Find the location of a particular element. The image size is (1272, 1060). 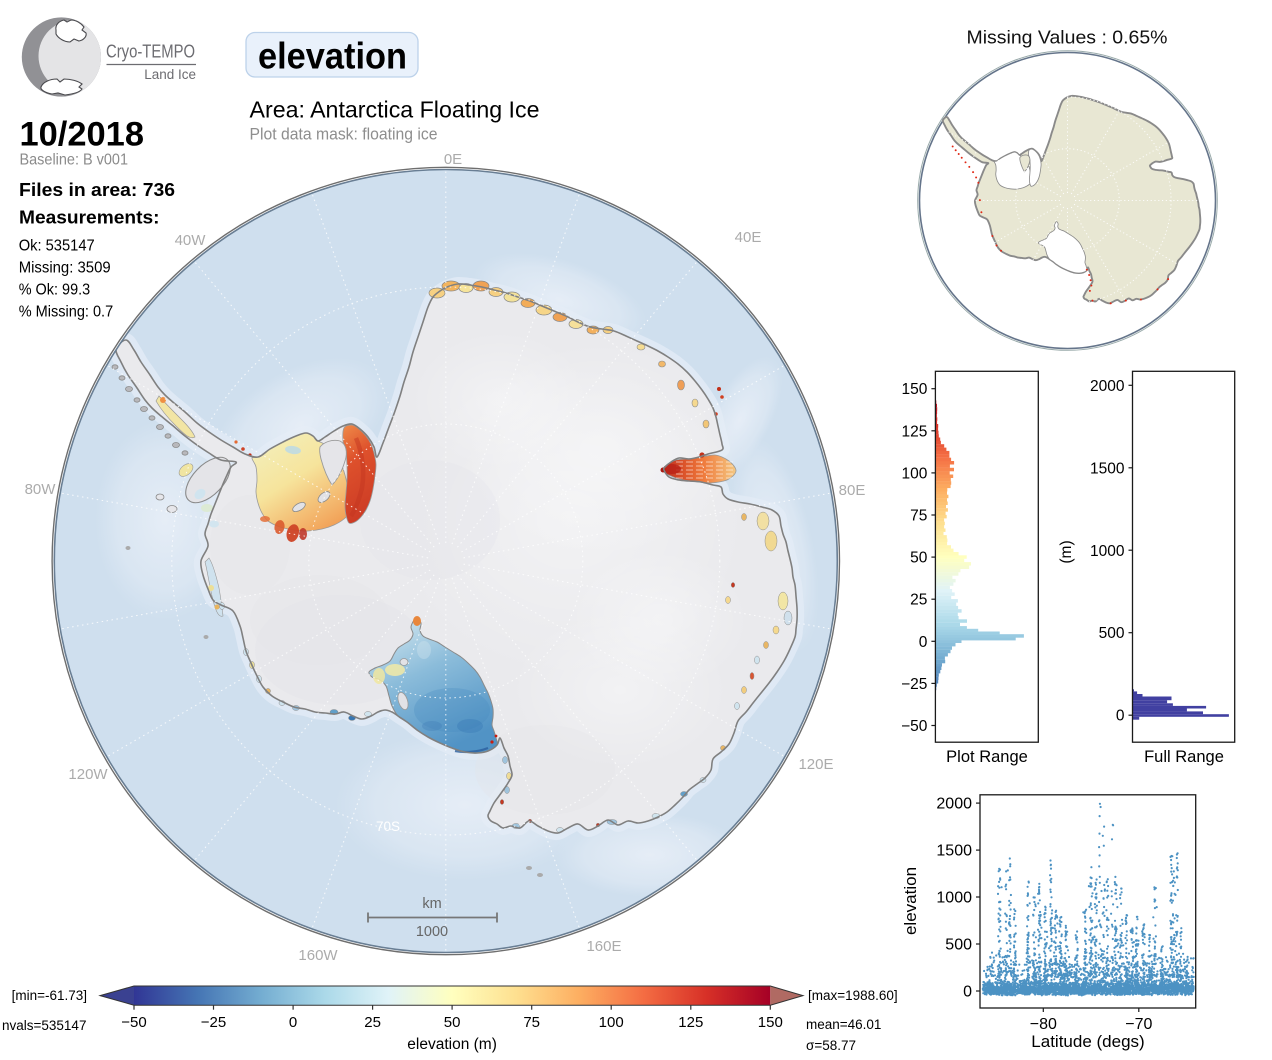

svg-text: 0E is located at coordinates (453, 159).